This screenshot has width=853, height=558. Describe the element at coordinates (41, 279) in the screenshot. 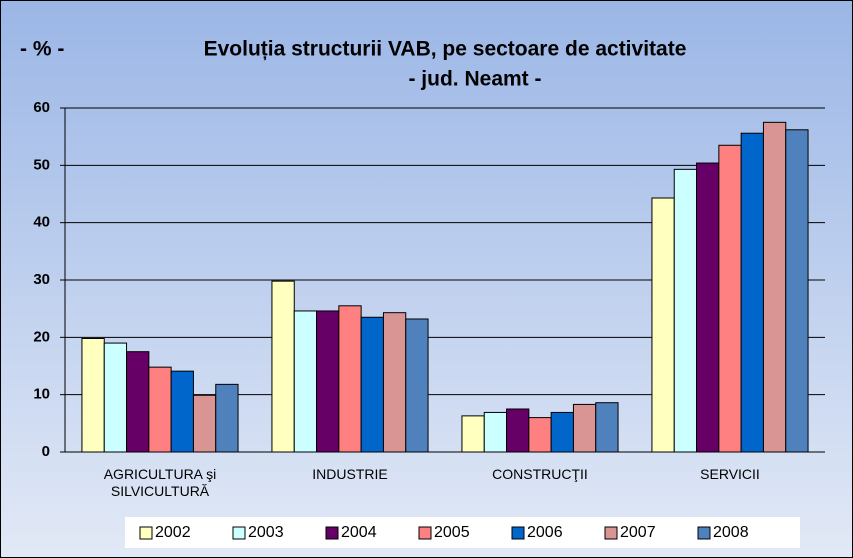

I see `y-tick-label: 30` at that location.